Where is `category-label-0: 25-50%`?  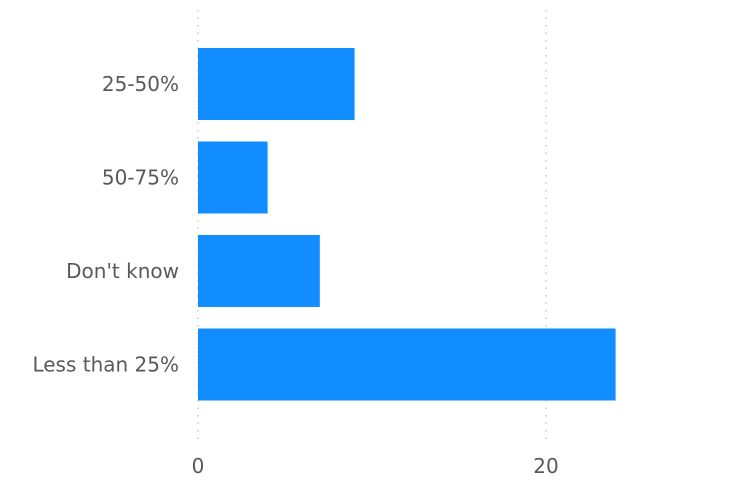 category-label-0: 25-50% is located at coordinates (140, 84).